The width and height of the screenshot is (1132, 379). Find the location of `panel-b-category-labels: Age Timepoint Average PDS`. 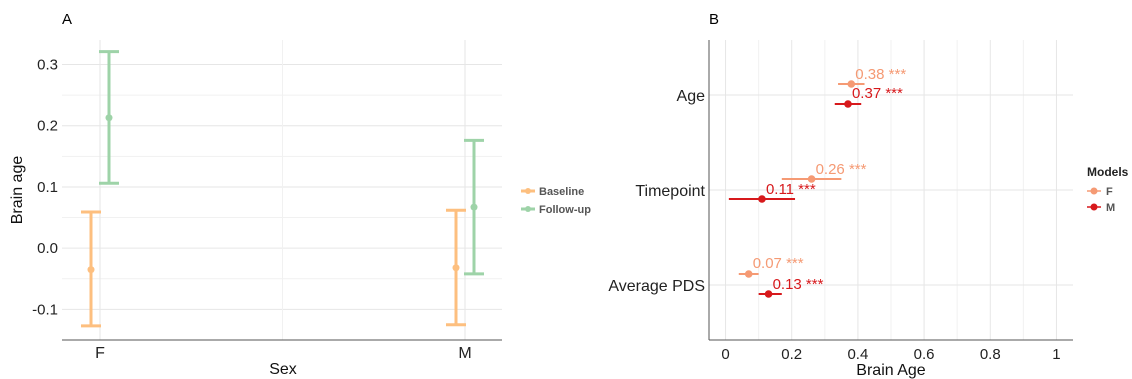

panel-b-category-labels: Age Timepoint Average PDS is located at coordinates (656, 191).